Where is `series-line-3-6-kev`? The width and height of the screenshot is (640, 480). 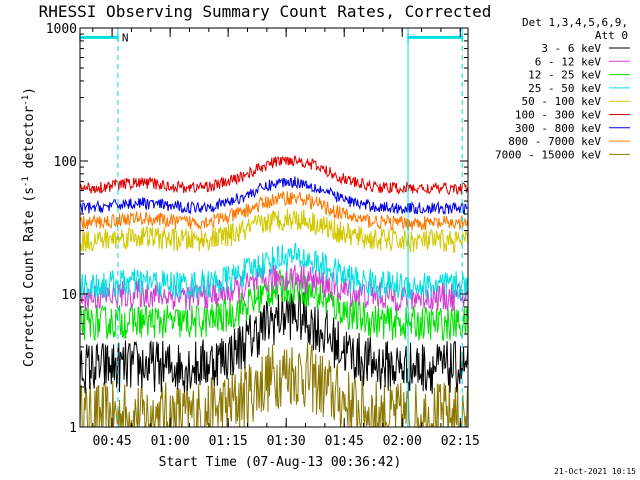
series-line-3-6-kev is located at coordinates (274, 342).